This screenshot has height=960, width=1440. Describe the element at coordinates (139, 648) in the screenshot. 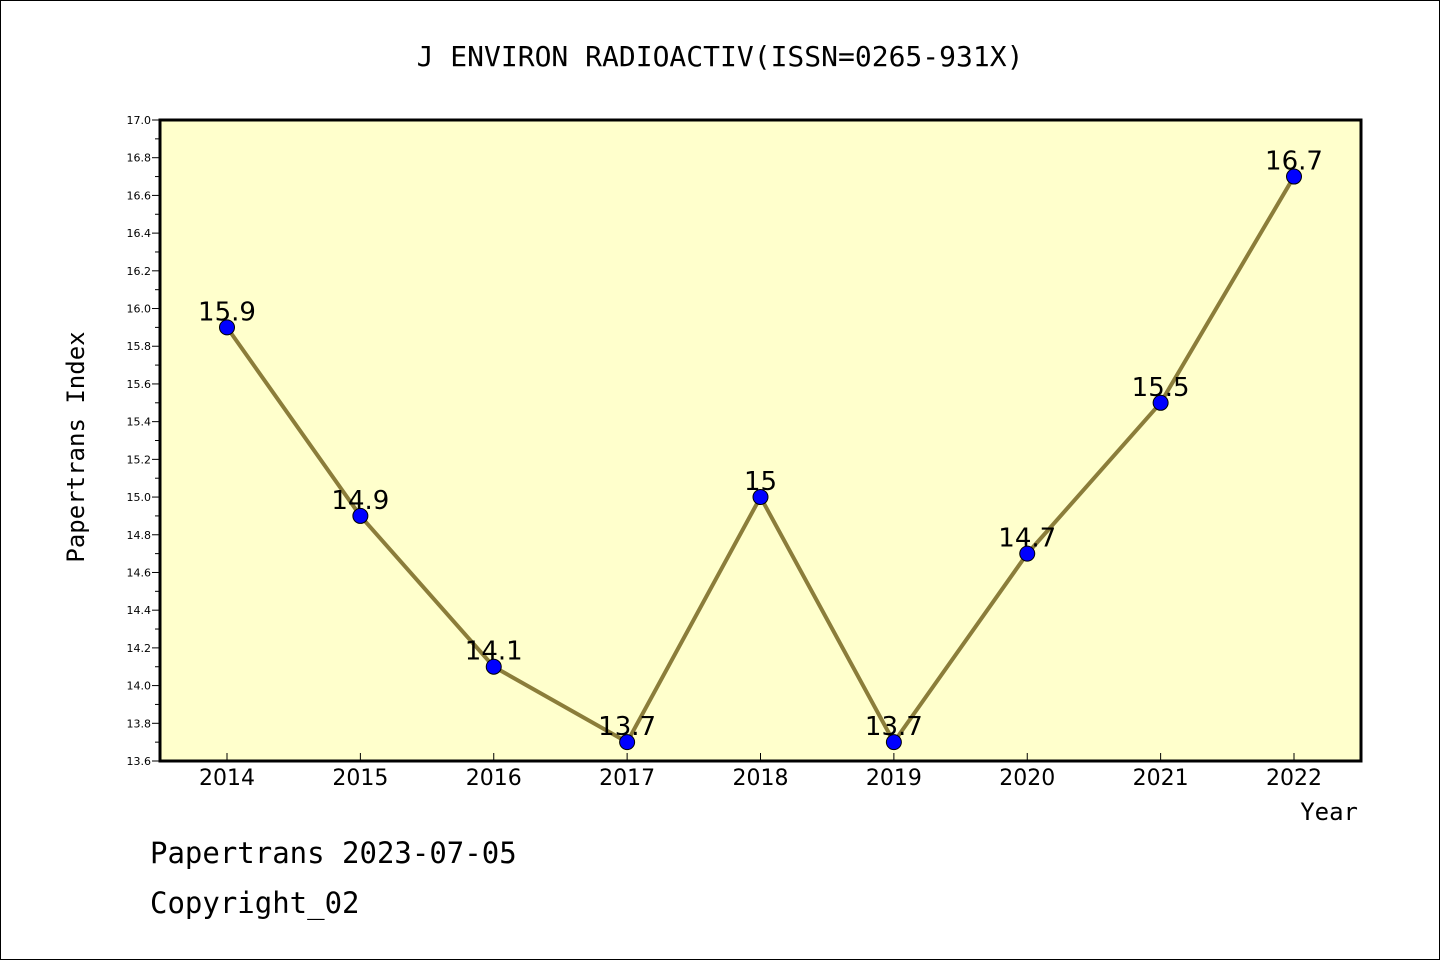

I see `y-tick-label: 14.2` at that location.